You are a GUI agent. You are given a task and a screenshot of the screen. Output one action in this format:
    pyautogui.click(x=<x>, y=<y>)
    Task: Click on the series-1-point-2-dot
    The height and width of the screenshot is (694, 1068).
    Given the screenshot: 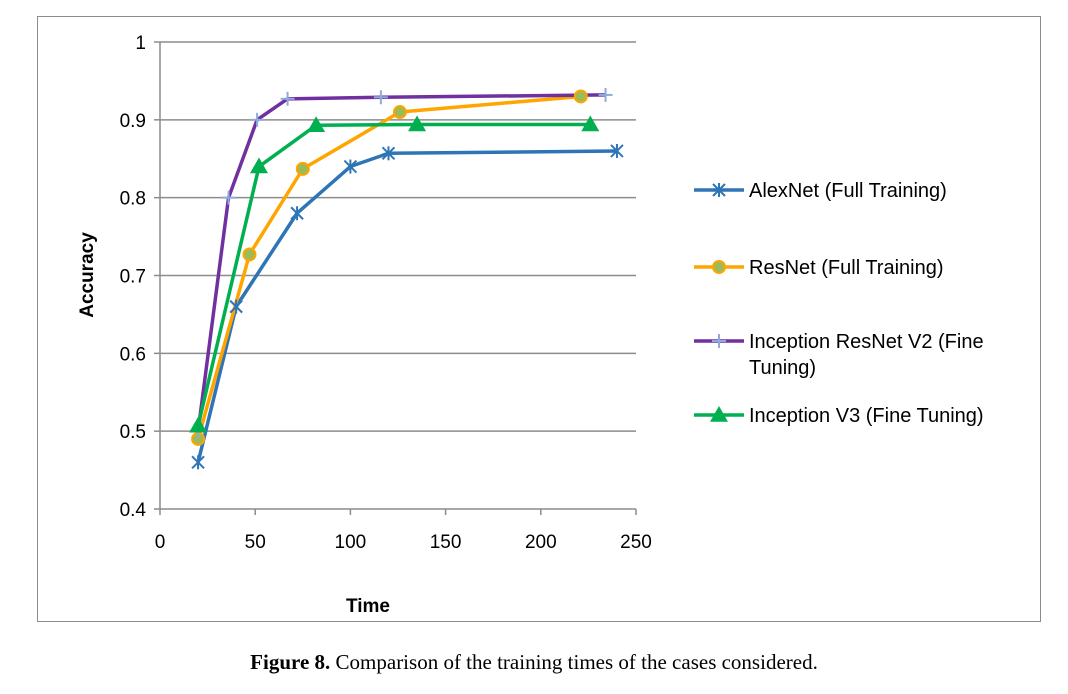 What is the action you would take?
    pyautogui.click(x=302, y=168)
    